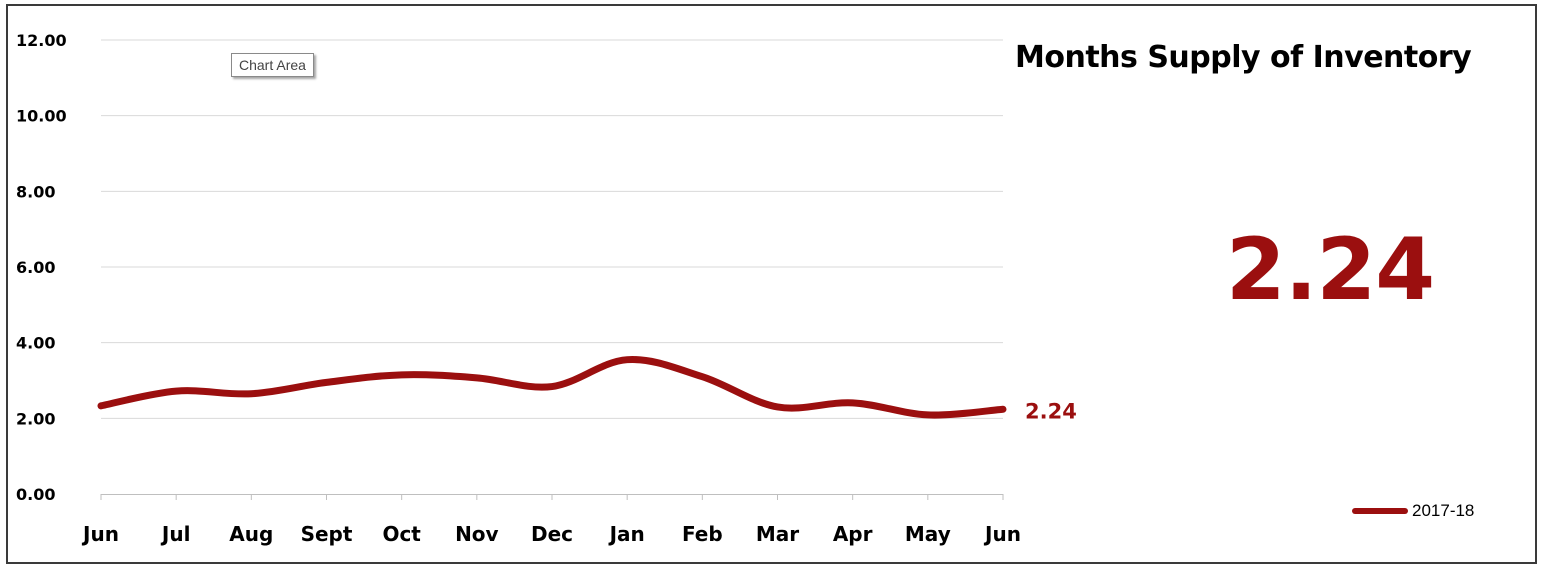  Describe the element at coordinates (1443, 510) in the screenshot. I see `legend-label: 2017-18` at that location.